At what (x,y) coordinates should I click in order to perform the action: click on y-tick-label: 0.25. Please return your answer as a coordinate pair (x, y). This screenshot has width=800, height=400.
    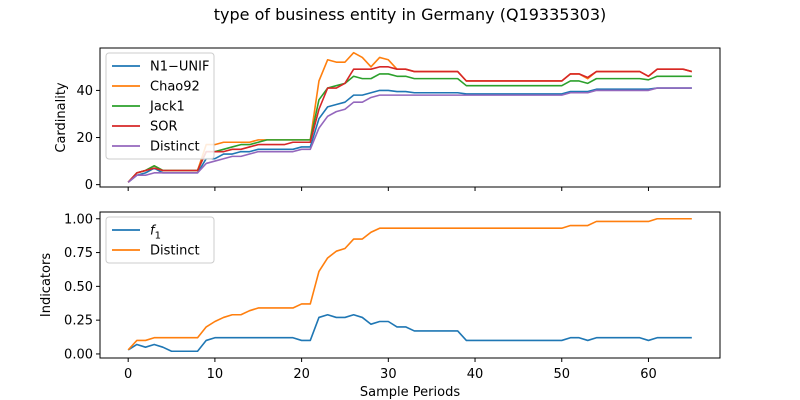
    Looking at the image, I should click on (78, 321).